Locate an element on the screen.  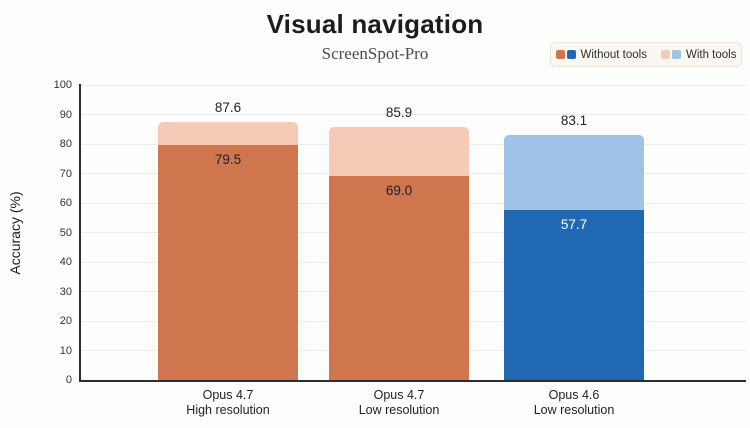
x-axis-line is located at coordinates (412, 381).